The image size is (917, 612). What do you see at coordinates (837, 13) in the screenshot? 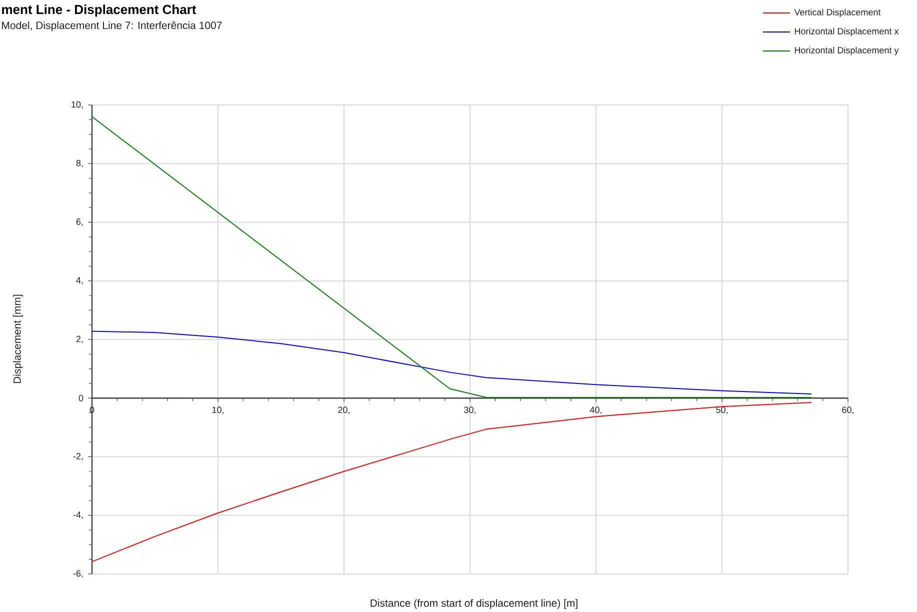
I see `legend-label: Vertical Displacement` at bounding box center [837, 13].